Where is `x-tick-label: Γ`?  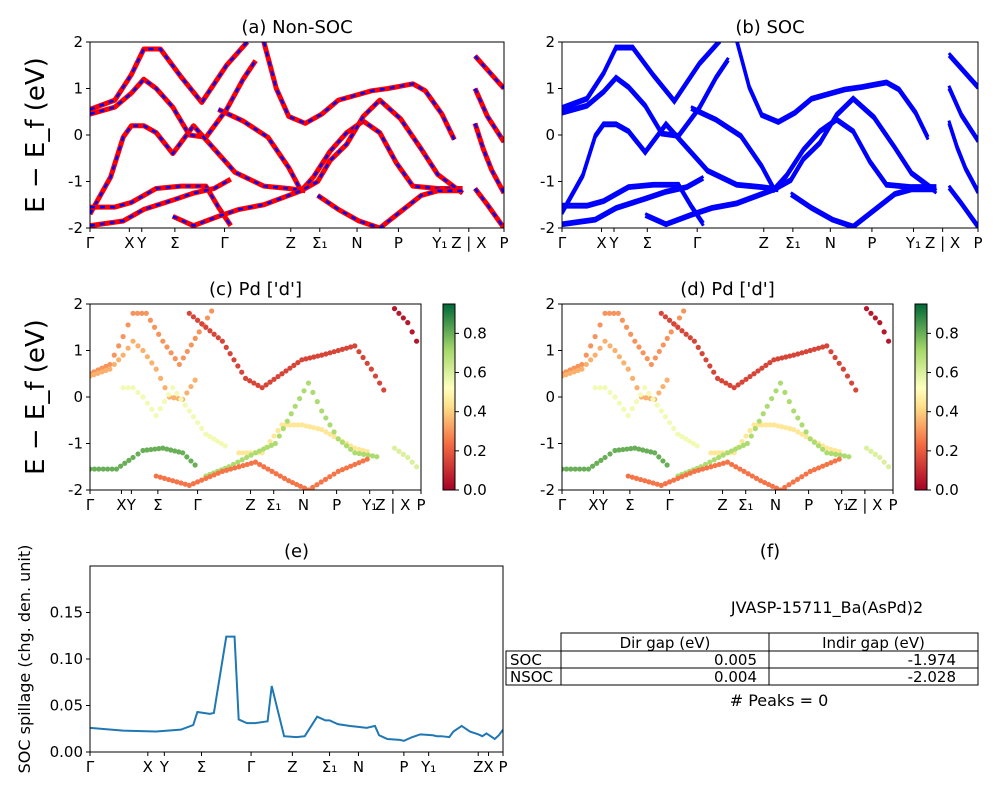 x-tick-label: Γ is located at coordinates (251, 767).